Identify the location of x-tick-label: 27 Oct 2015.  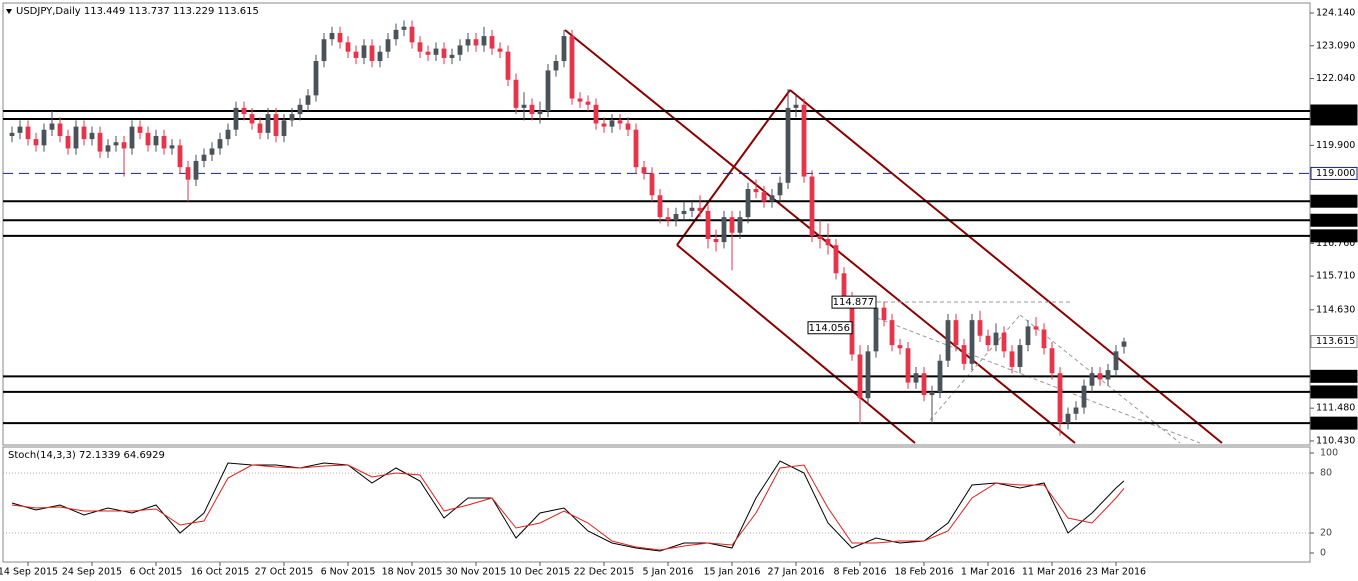
(284, 572).